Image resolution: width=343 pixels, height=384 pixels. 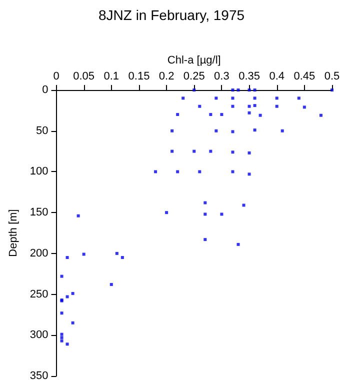 What do you see at coordinates (194, 76) in the screenshot?
I see `x-tick-label: 0.25` at bounding box center [194, 76].